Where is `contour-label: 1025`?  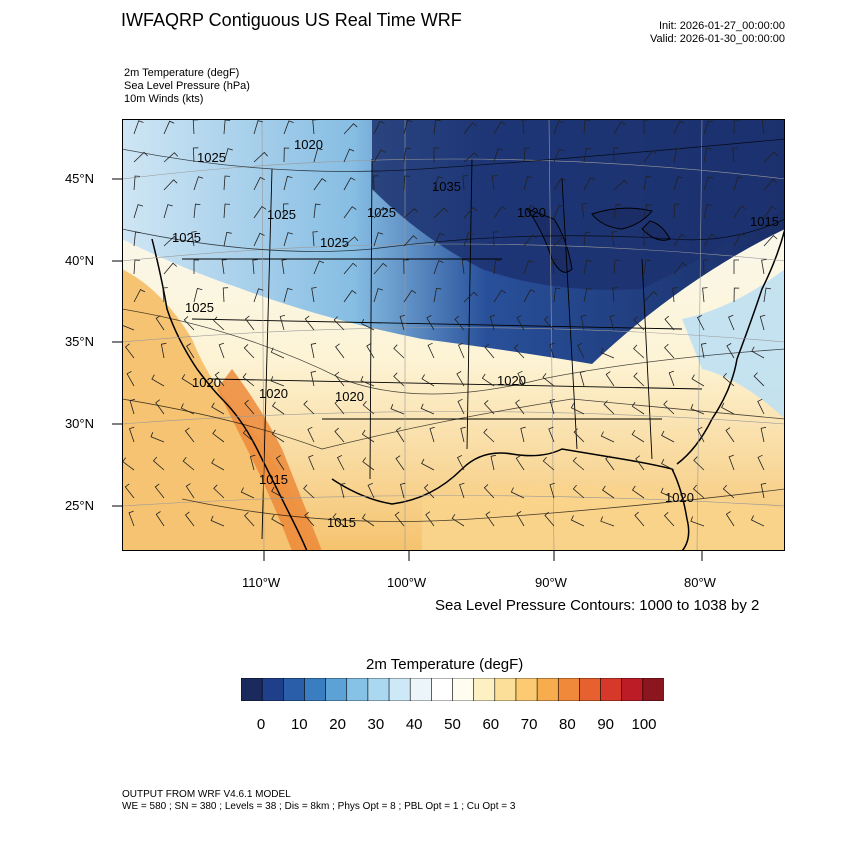
contour-label: 1025 is located at coordinates (334, 242).